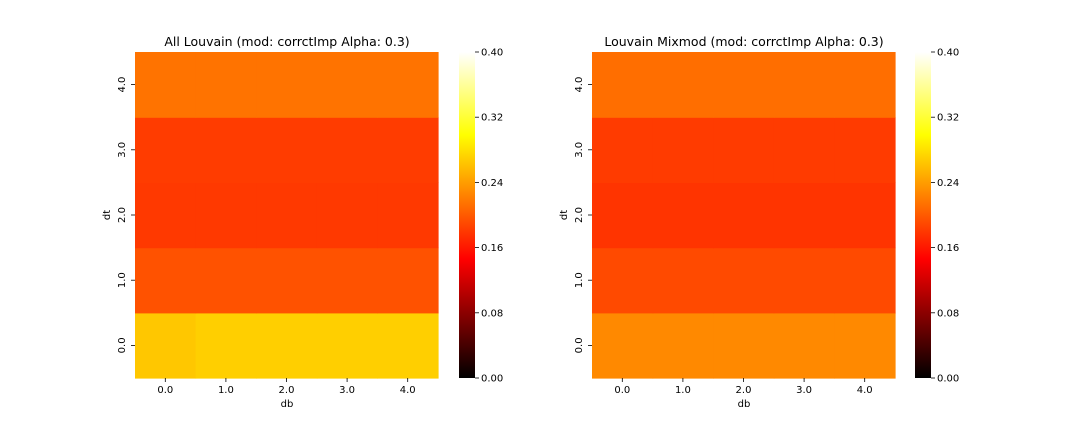  I want to click on colorbar-ticks-left: 0.00 0.08 0.16 0.24 0.32 0.40, so click(489, 216).